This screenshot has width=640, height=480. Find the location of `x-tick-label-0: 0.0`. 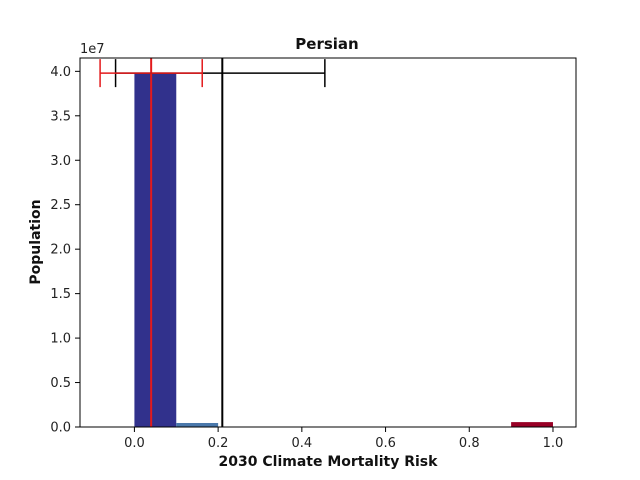

x-tick-label-0: 0.0 is located at coordinates (134, 443).